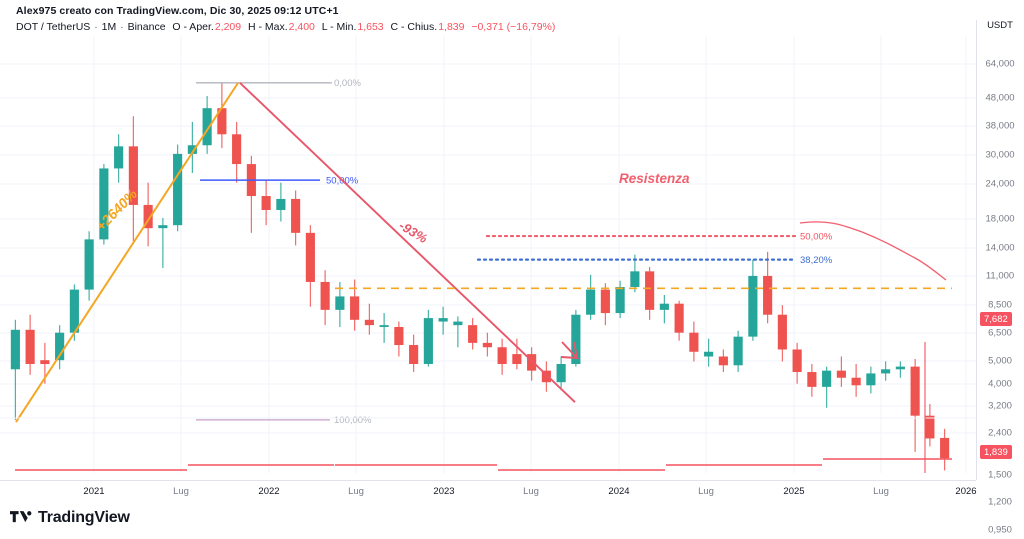 Image resolution: width=1024 pixels, height=539 pixels. Describe the element at coordinates (794, 491) in the screenshot. I see `time-tick: 2025` at that location.